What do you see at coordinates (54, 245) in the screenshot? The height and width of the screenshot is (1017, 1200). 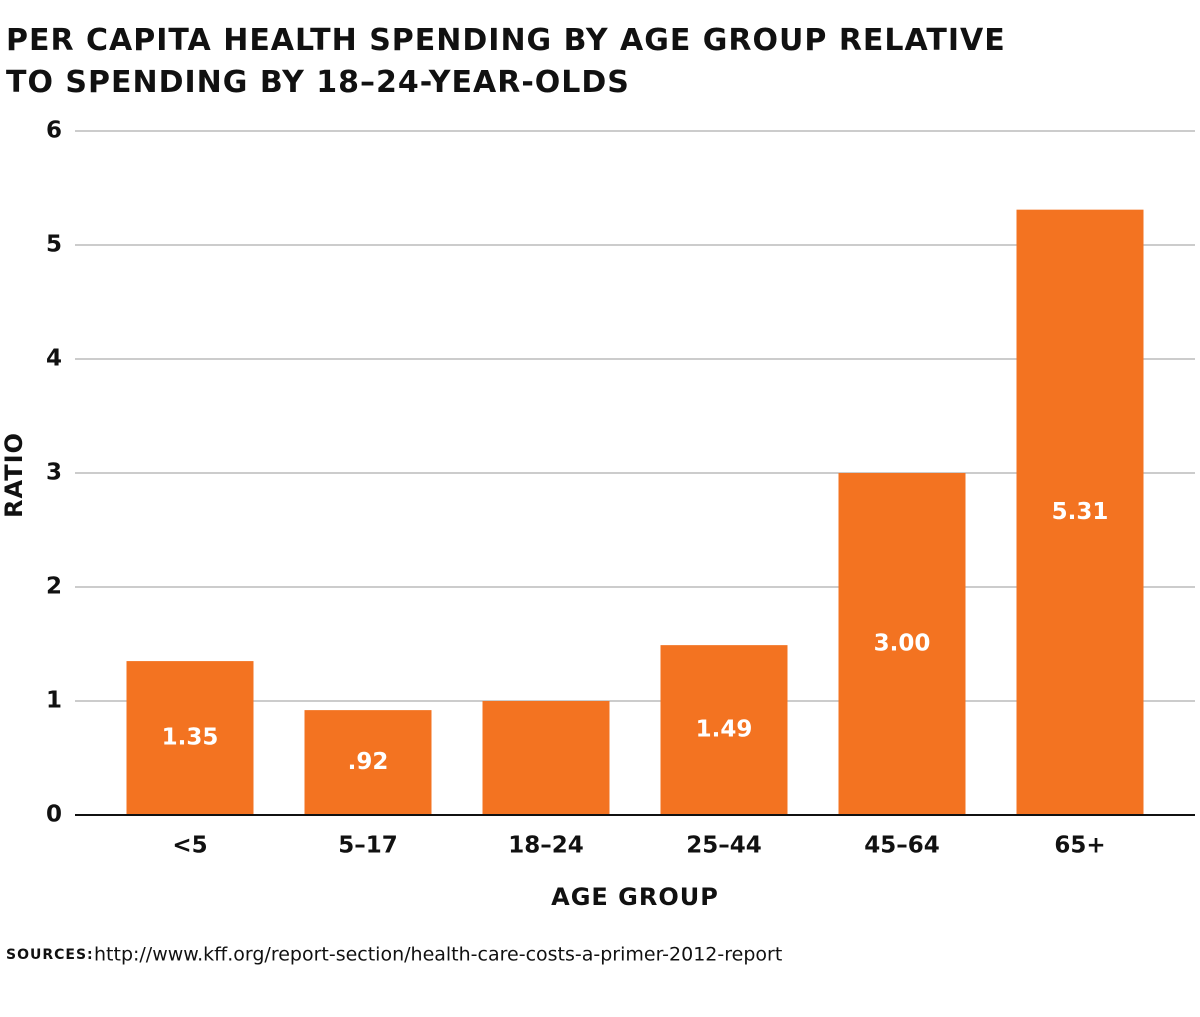 I see `y-tick-label: 5` at bounding box center [54, 245].